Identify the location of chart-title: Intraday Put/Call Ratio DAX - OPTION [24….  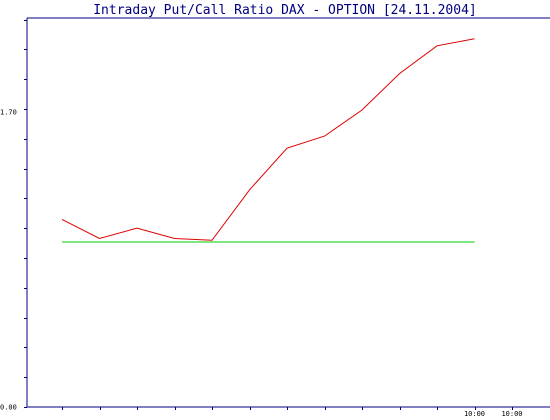
(285, 10).